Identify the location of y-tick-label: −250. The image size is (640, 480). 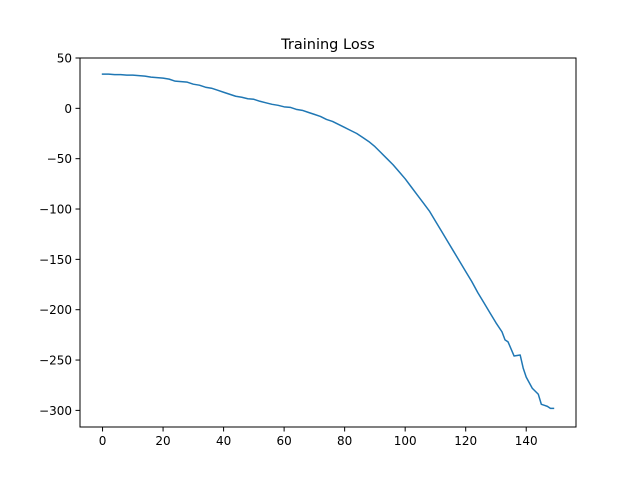
(55, 361).